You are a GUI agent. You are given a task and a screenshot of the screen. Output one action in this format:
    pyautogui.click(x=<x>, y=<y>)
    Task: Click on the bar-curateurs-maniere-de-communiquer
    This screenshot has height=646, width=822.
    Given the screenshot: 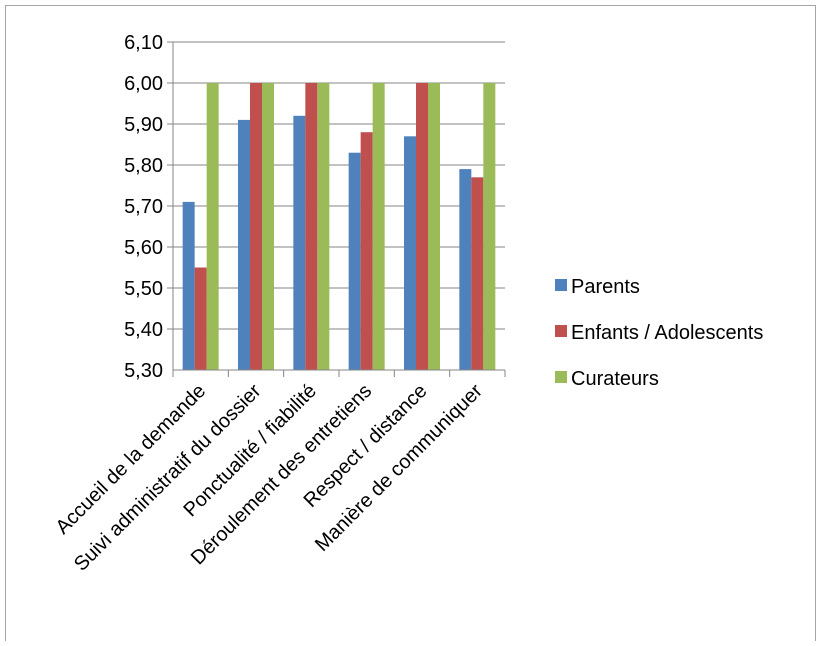 What is the action you would take?
    pyautogui.click(x=489, y=226)
    